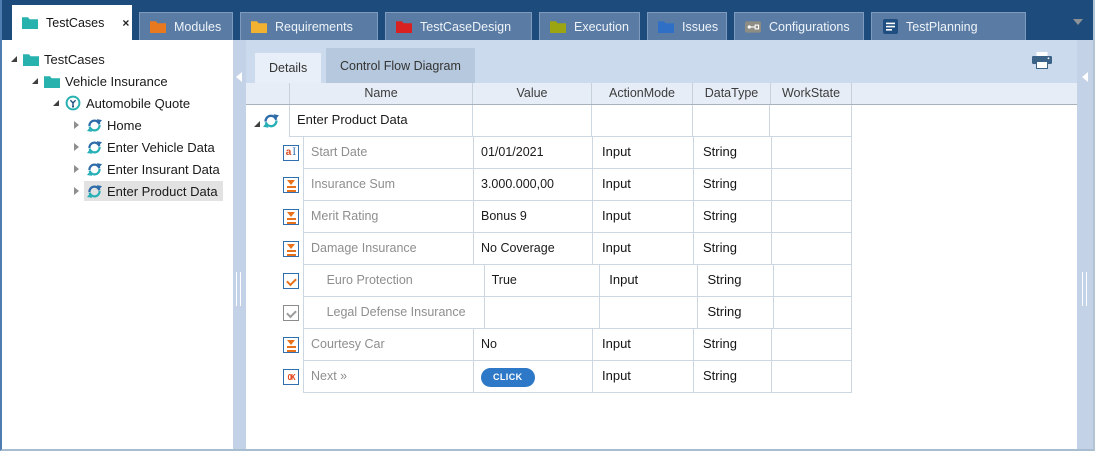 The image size is (1095, 451). Describe the element at coordinates (543, 312) in the screenshot. I see `cell-value` at that location.